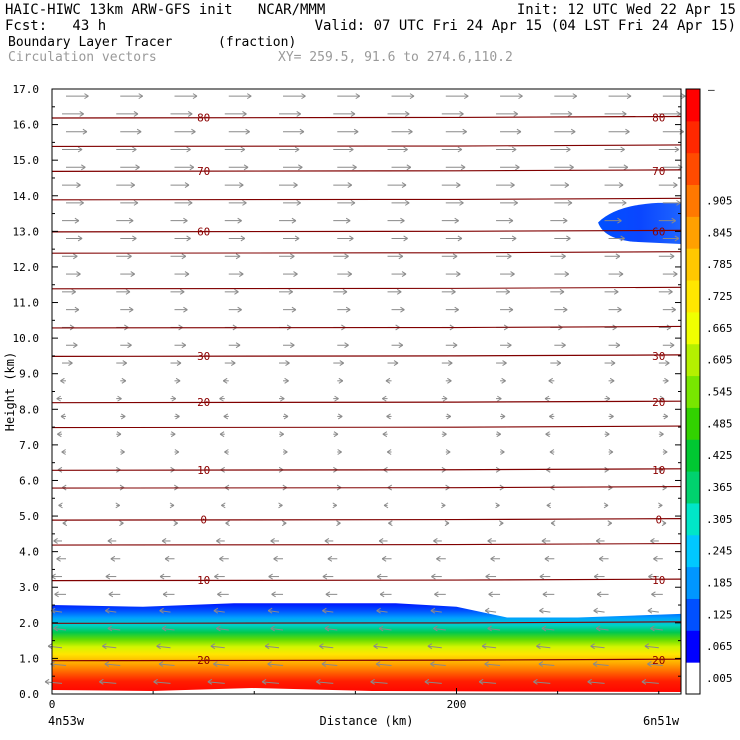  I want to click on tracer-upper-patch, so click(639, 223).